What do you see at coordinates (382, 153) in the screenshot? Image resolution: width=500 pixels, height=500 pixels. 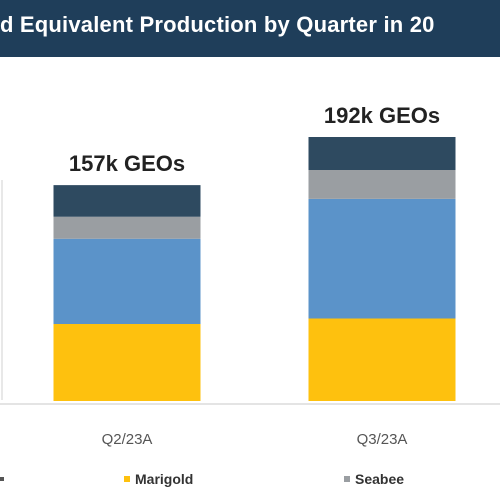 I see `bar-segment-series-3-q3-23a` at bounding box center [382, 153].